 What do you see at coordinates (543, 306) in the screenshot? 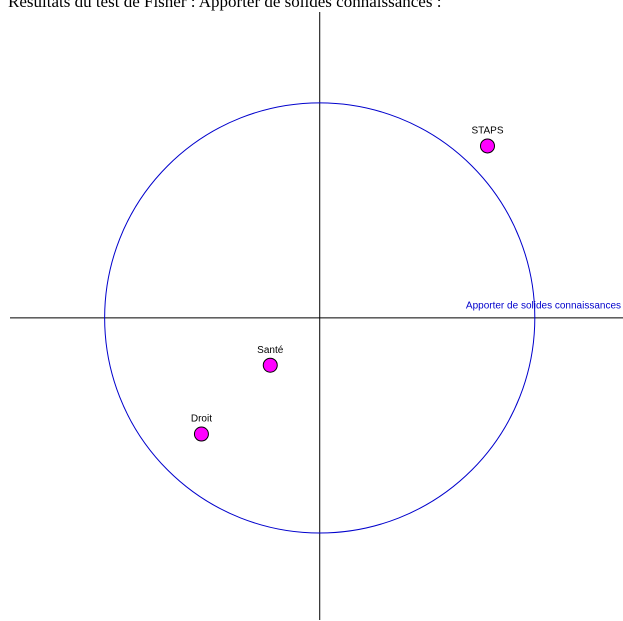
I see `x-axis-label: Apporter de solides connaissances` at bounding box center [543, 306].